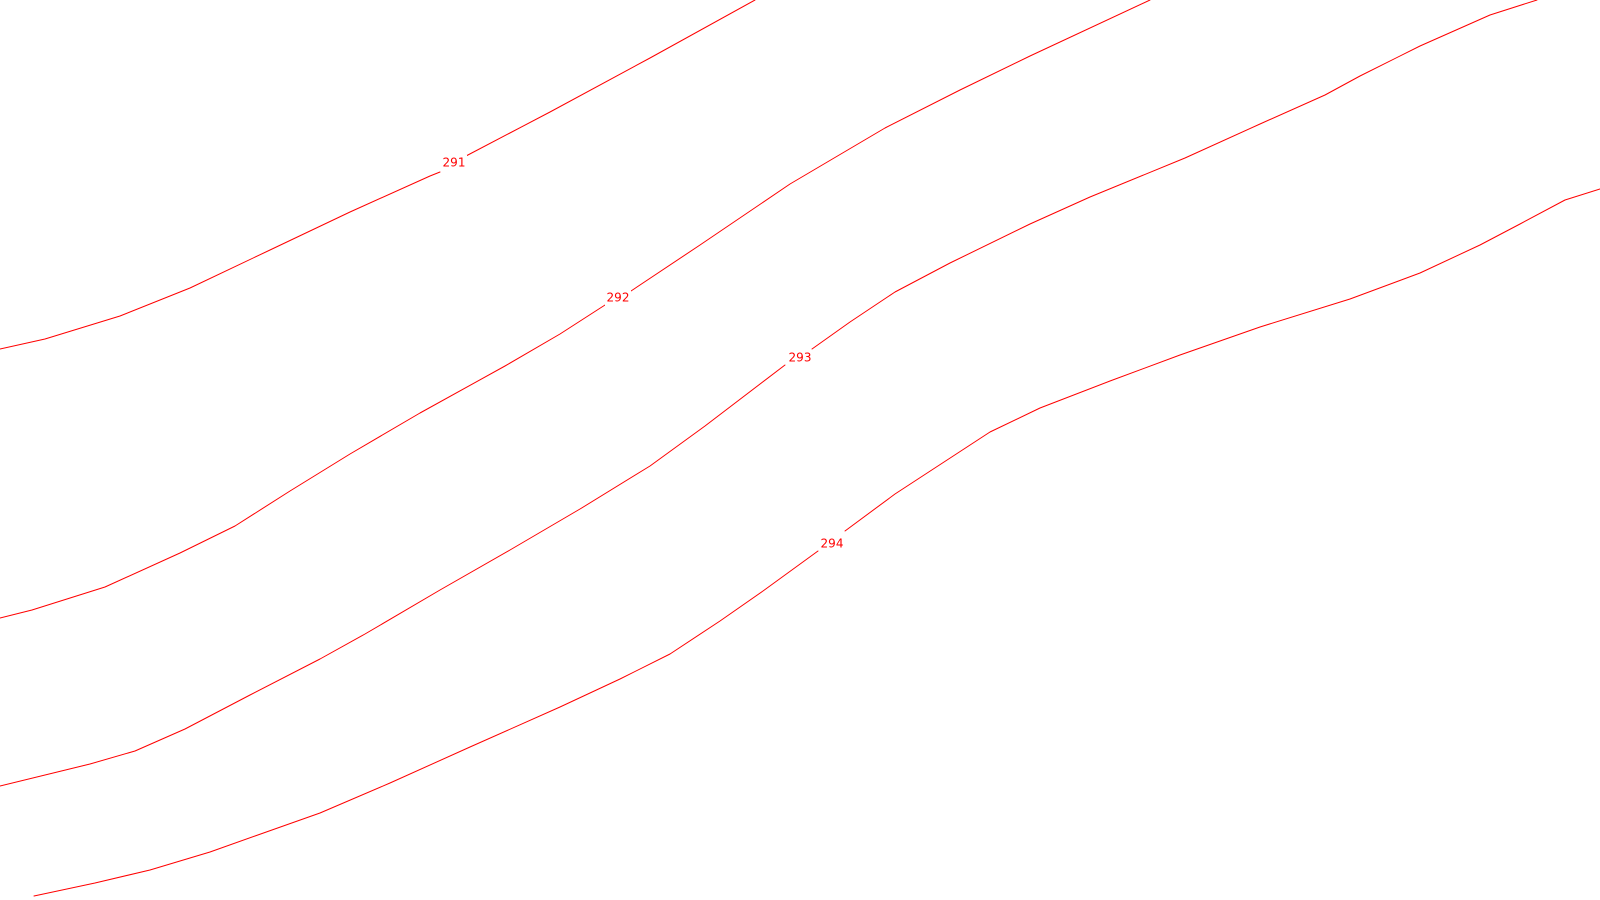 The height and width of the screenshot is (900, 1600). What do you see at coordinates (890, 146) in the screenshot?
I see `contour-line-292-continued` at bounding box center [890, 146].